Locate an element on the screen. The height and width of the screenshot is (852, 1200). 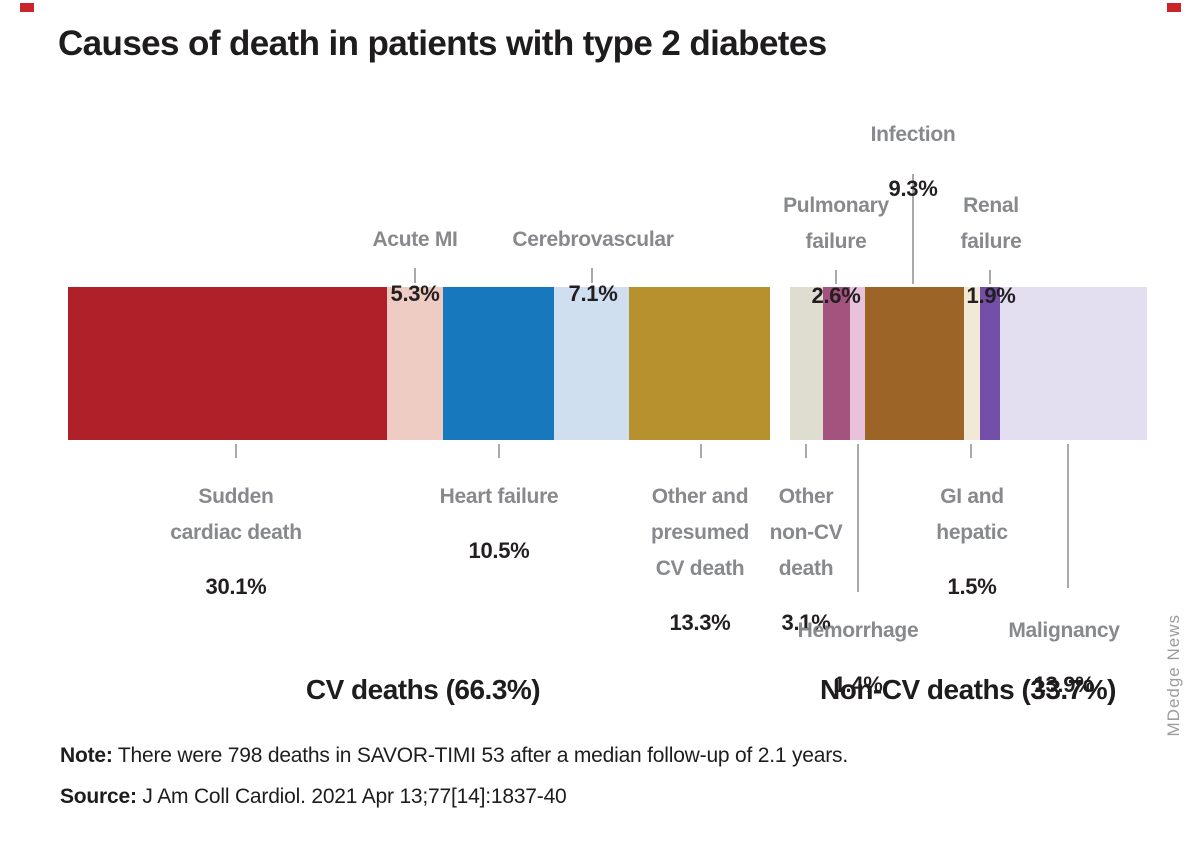
callout-sudden-cardiac-death: Sudden cardiac death 30.1% is located at coordinates (236, 542).